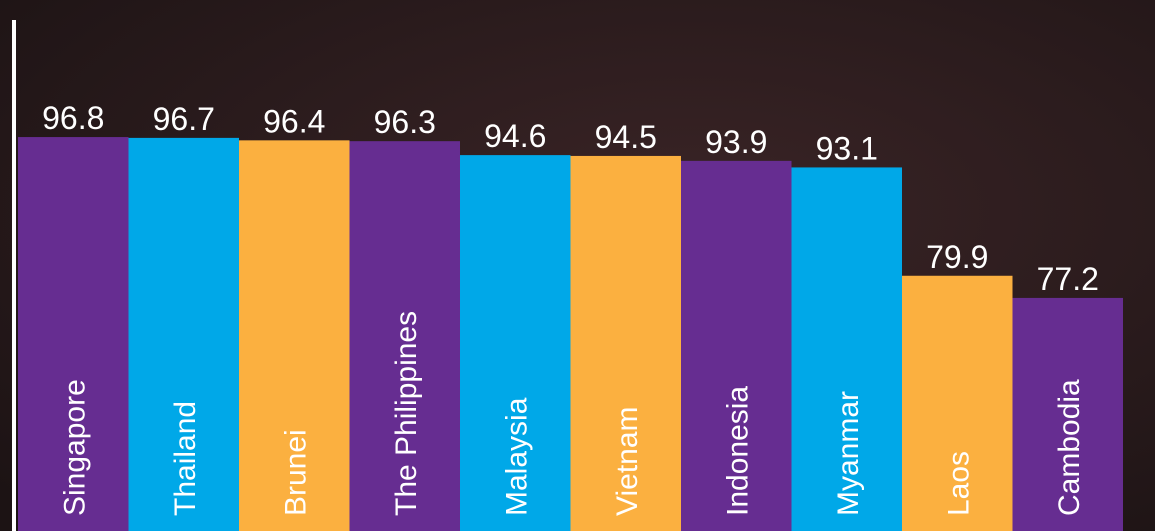 The height and width of the screenshot is (531, 1155). Describe the element at coordinates (516, 456) in the screenshot. I see `category-label: Malaysia` at that location.